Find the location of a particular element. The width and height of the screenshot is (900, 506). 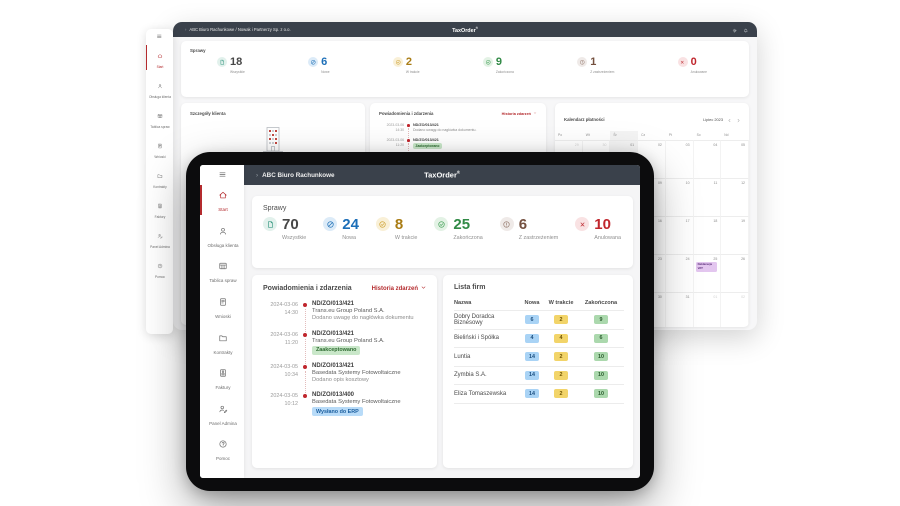

stat-value: 18 is located at coordinates (236, 62).